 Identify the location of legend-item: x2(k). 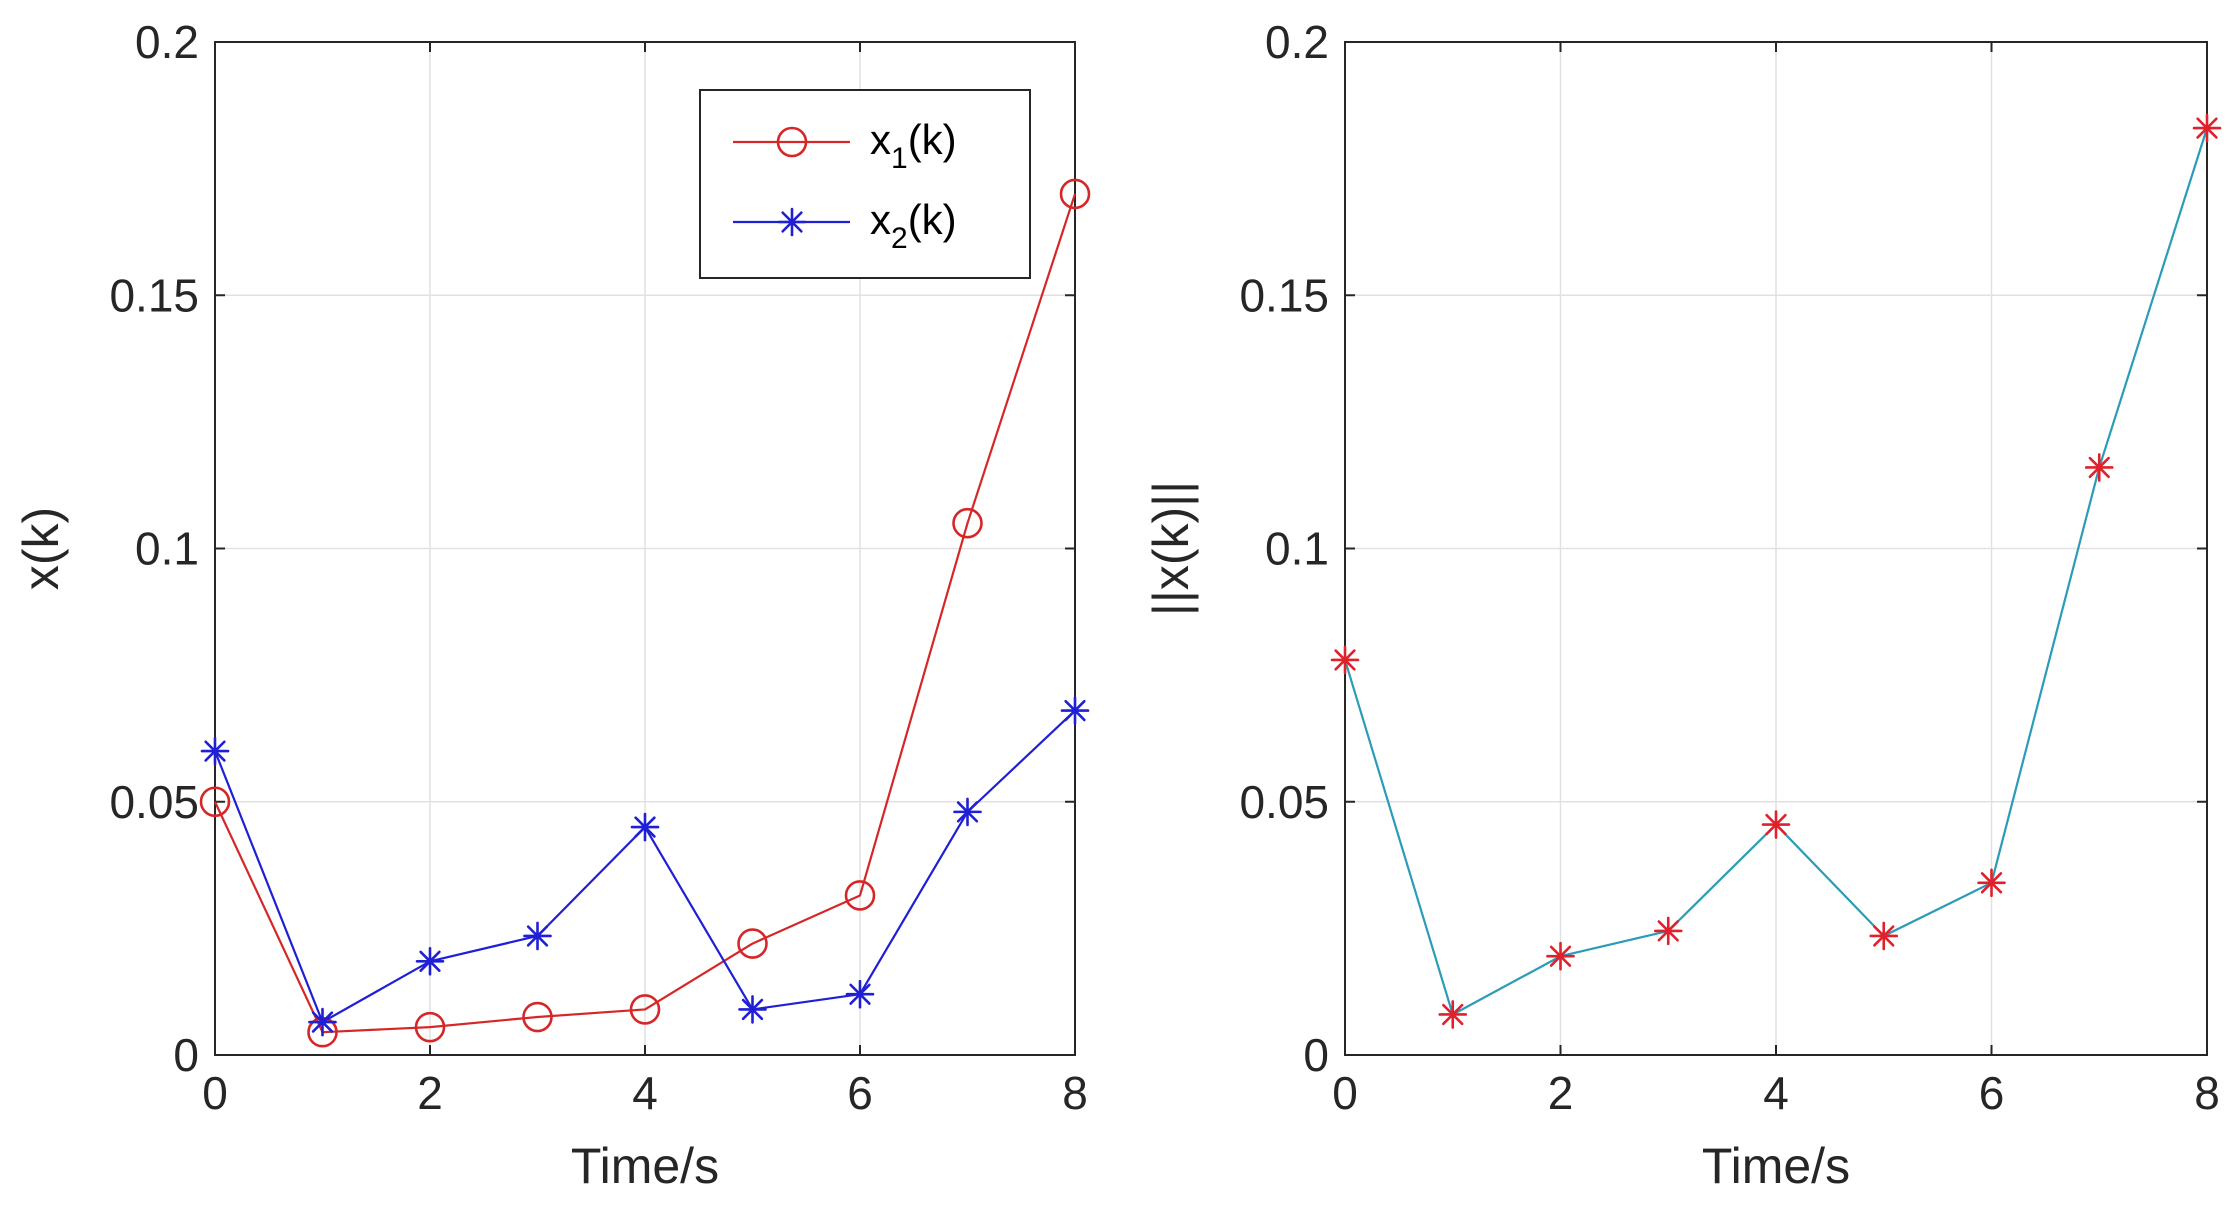
(845, 225).